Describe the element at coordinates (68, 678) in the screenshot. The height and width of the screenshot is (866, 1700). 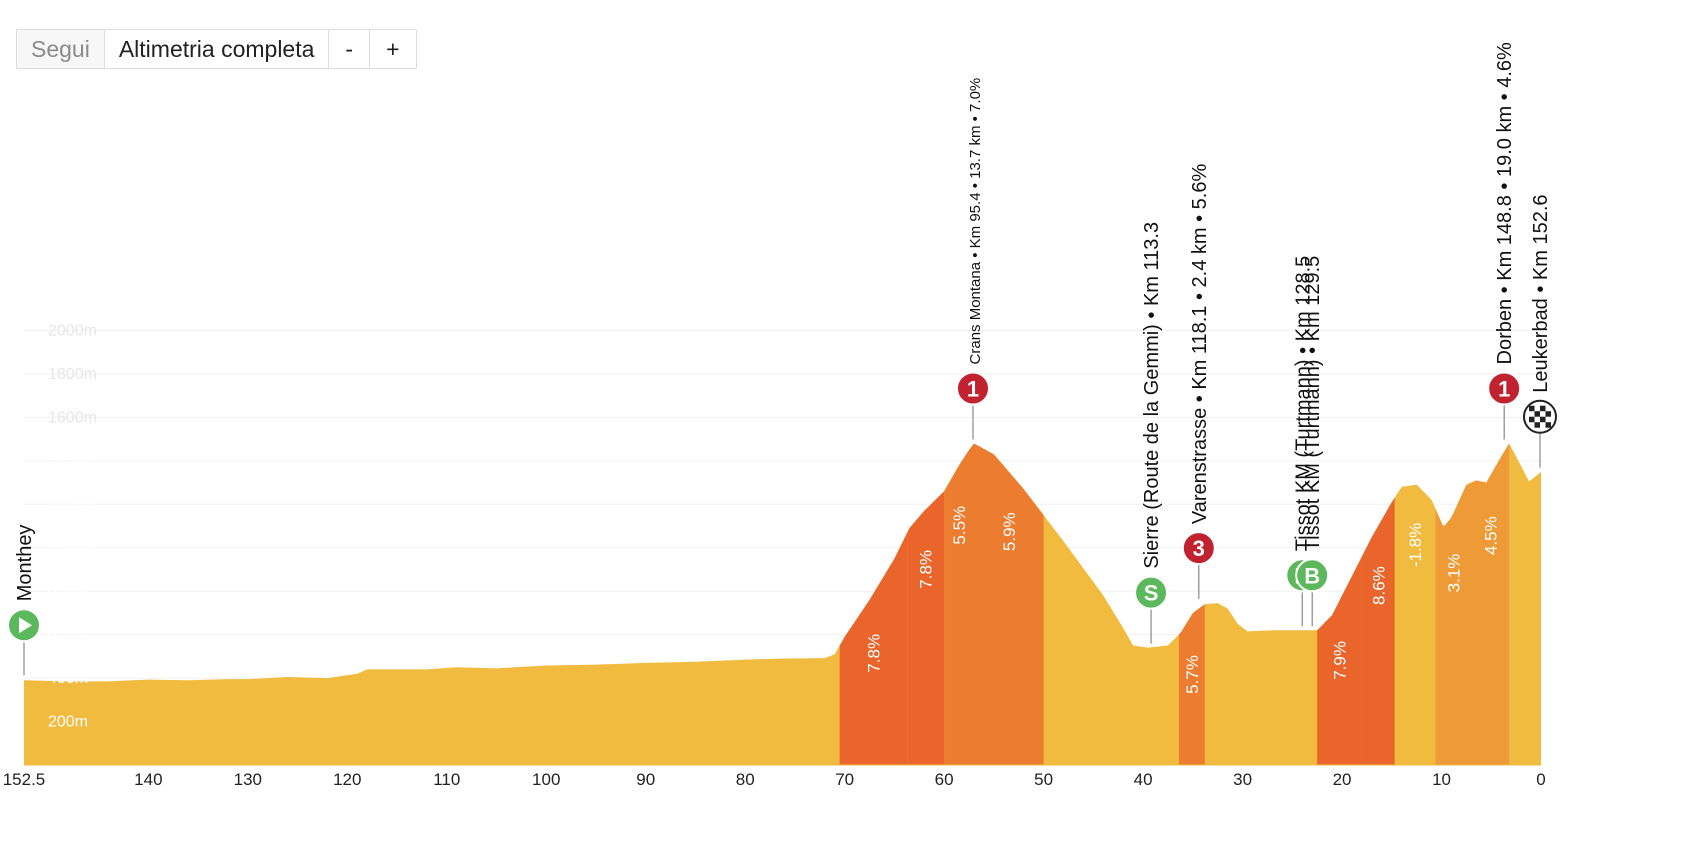
I see `y-tick-label: 400m` at that location.